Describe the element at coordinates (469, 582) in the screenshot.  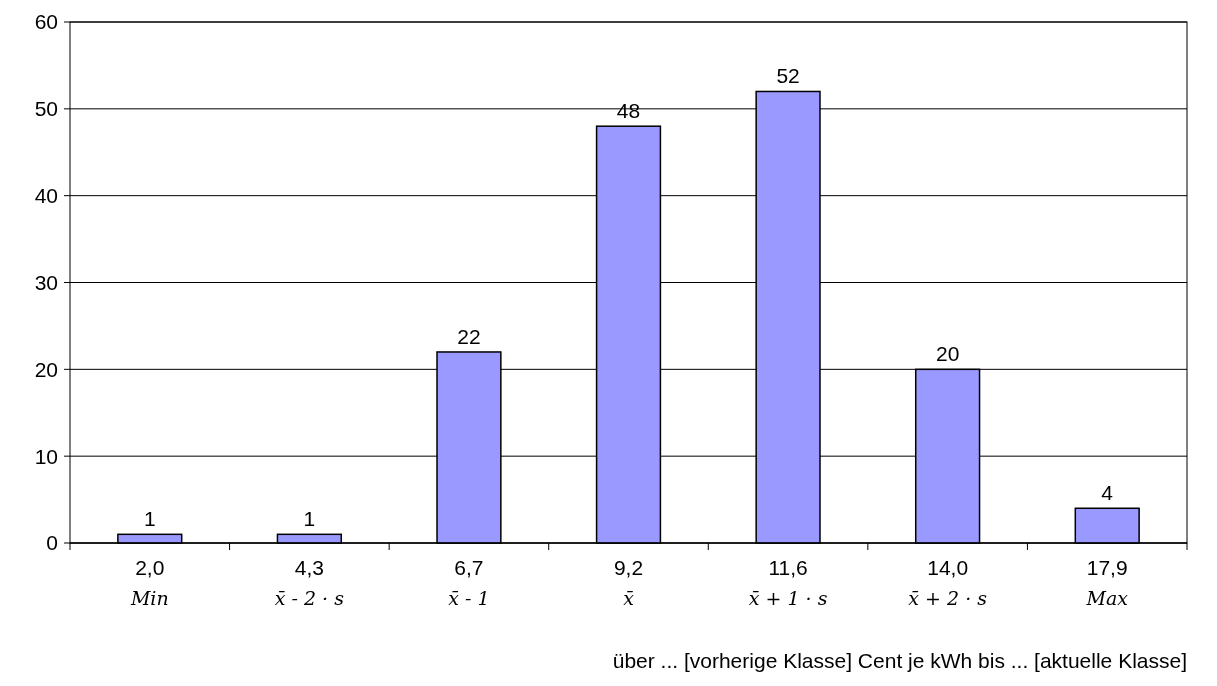
I see `x-tick-label: 6,7 x̄ - 1` at that location.